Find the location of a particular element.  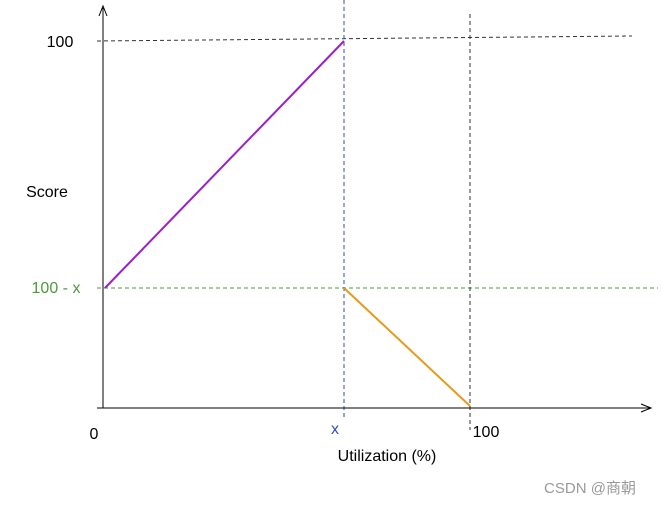

y-label: 100 is located at coordinates (60, 42).